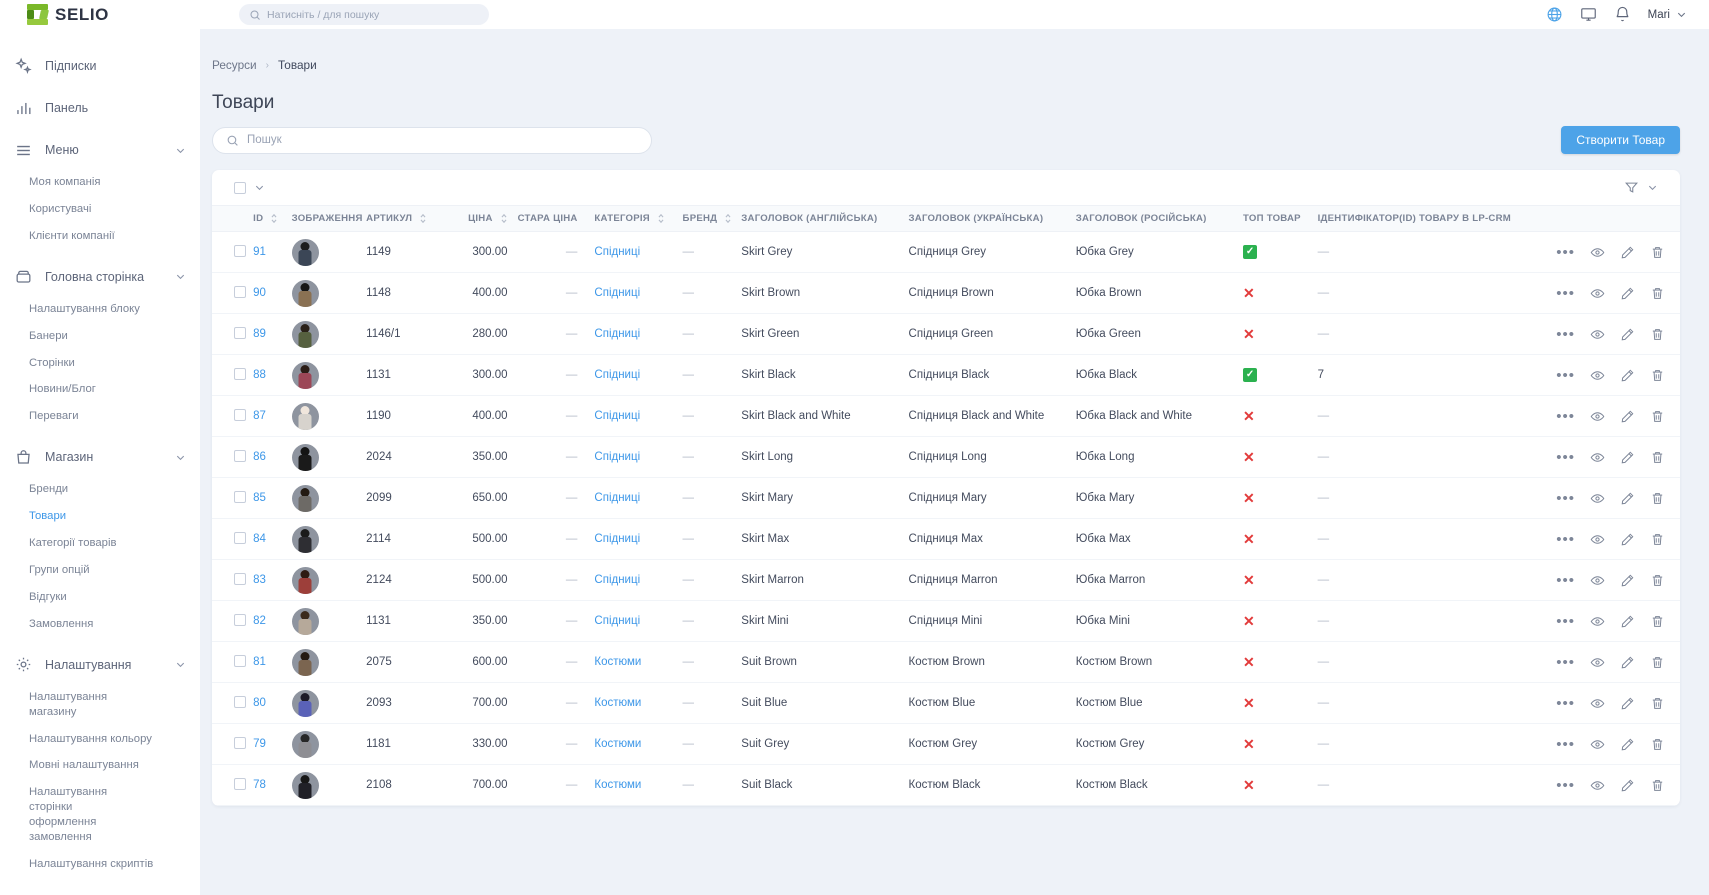  What do you see at coordinates (259, 457) in the screenshot?
I see `product-id-link: 86` at bounding box center [259, 457].